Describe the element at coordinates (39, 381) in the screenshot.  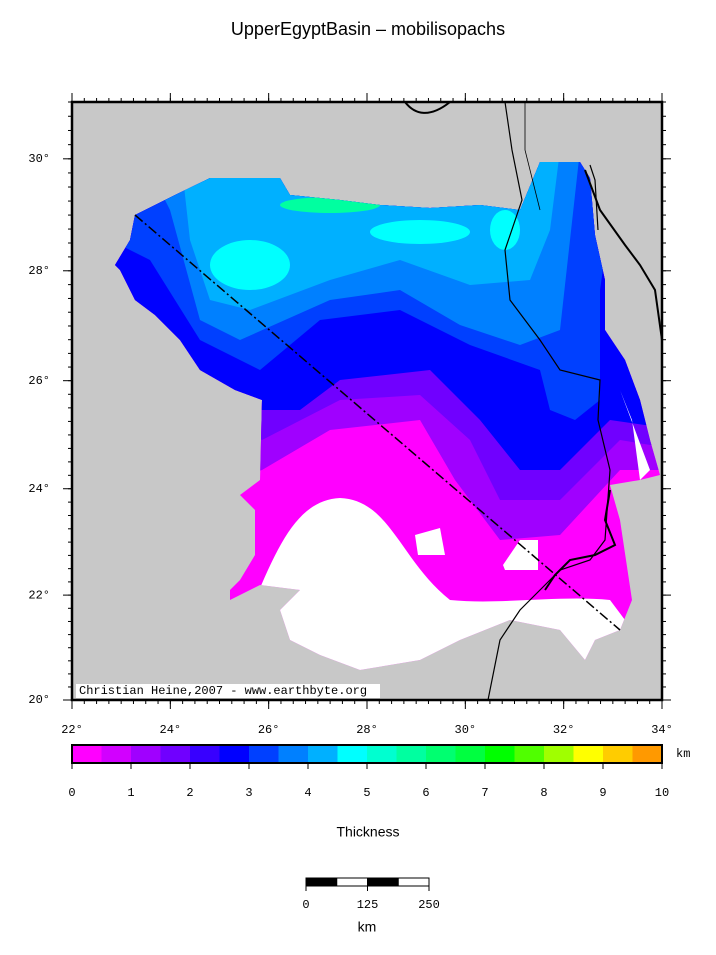
I see `y-tick-label: 26°` at that location.